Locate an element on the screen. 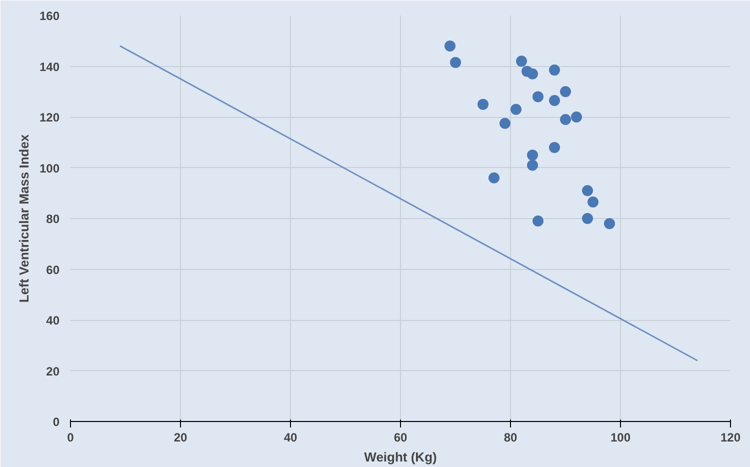  x-axis-title: Weight (Kg) is located at coordinates (400, 457).